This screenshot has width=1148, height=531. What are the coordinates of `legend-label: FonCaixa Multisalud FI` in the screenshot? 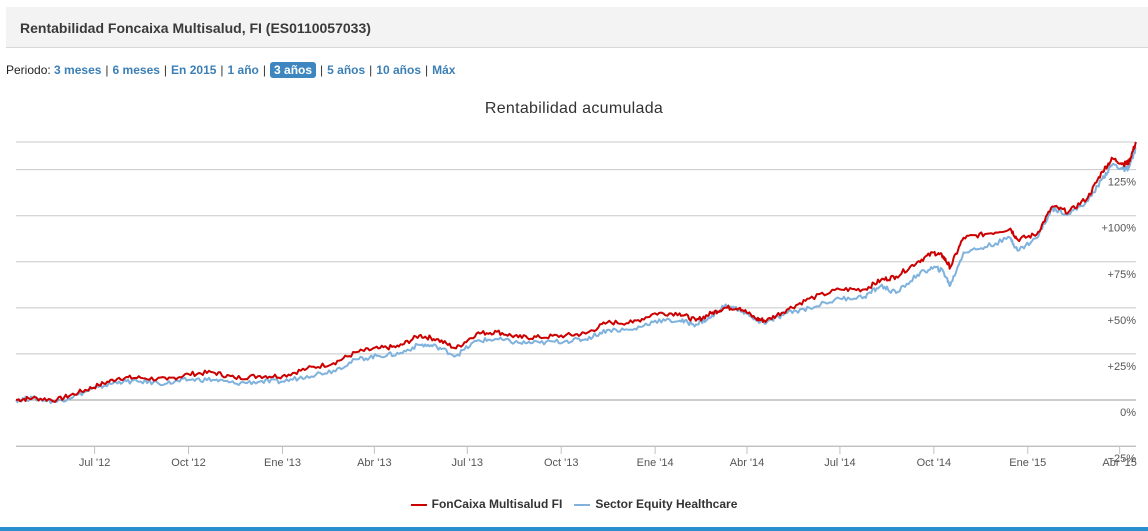 It's located at (497, 504).